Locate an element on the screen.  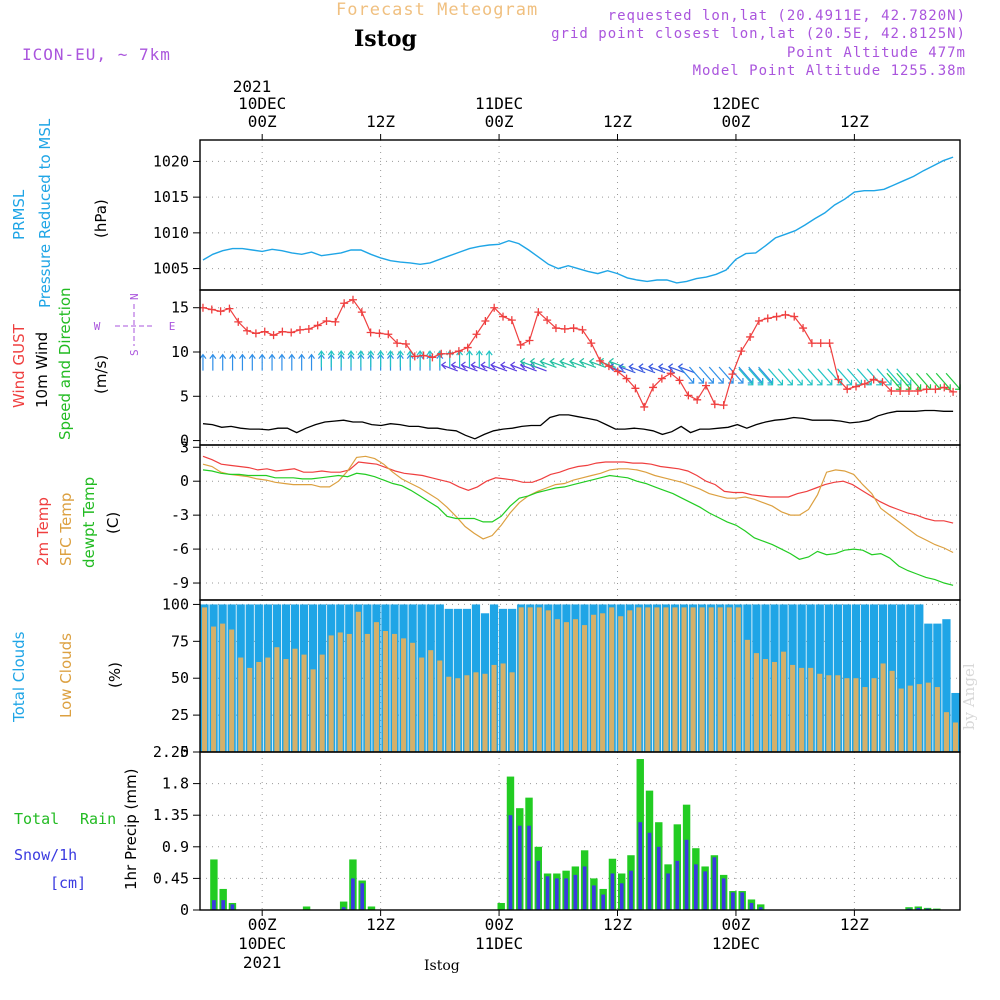
compass-n: N is located at coordinates (134, 296).